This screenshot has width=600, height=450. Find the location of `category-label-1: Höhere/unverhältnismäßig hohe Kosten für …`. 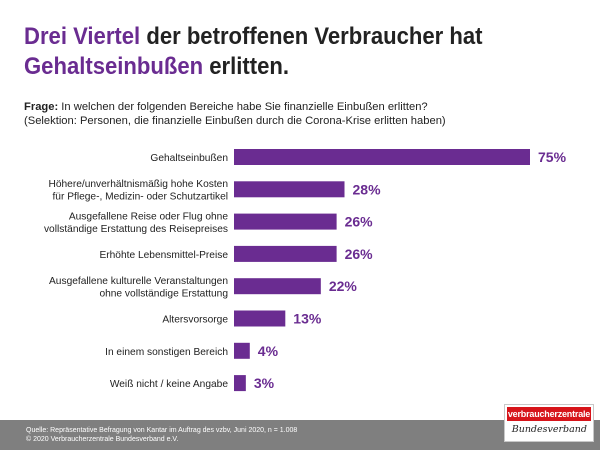

category-label-1: Höhere/unverhältnismäßig hohe Kosten für … is located at coordinates (138, 191).